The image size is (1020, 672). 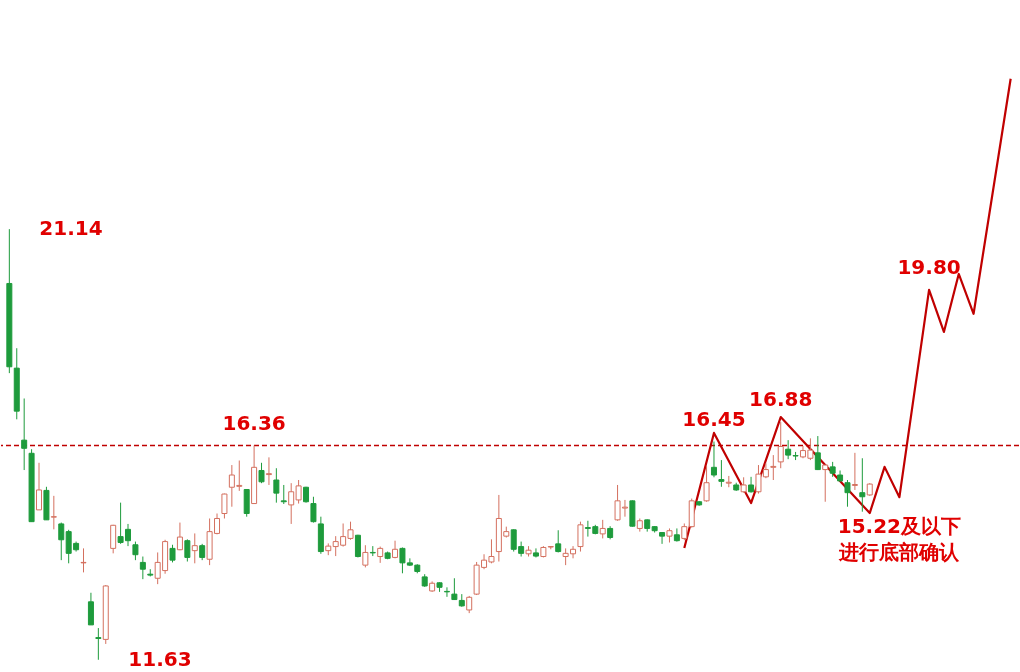 What do you see at coordinates (899, 526) in the screenshot?
I see `annotation: 15.22及以下` at bounding box center [899, 526].